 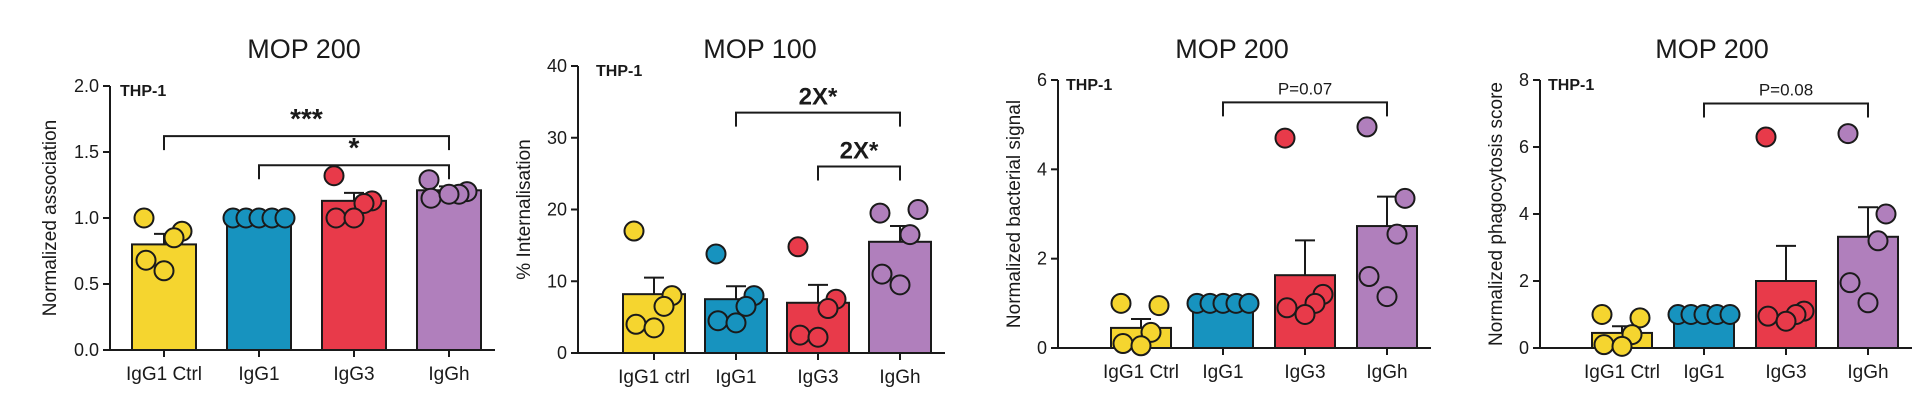 I want to click on y-tick-label: 40, so click(x=557, y=66).